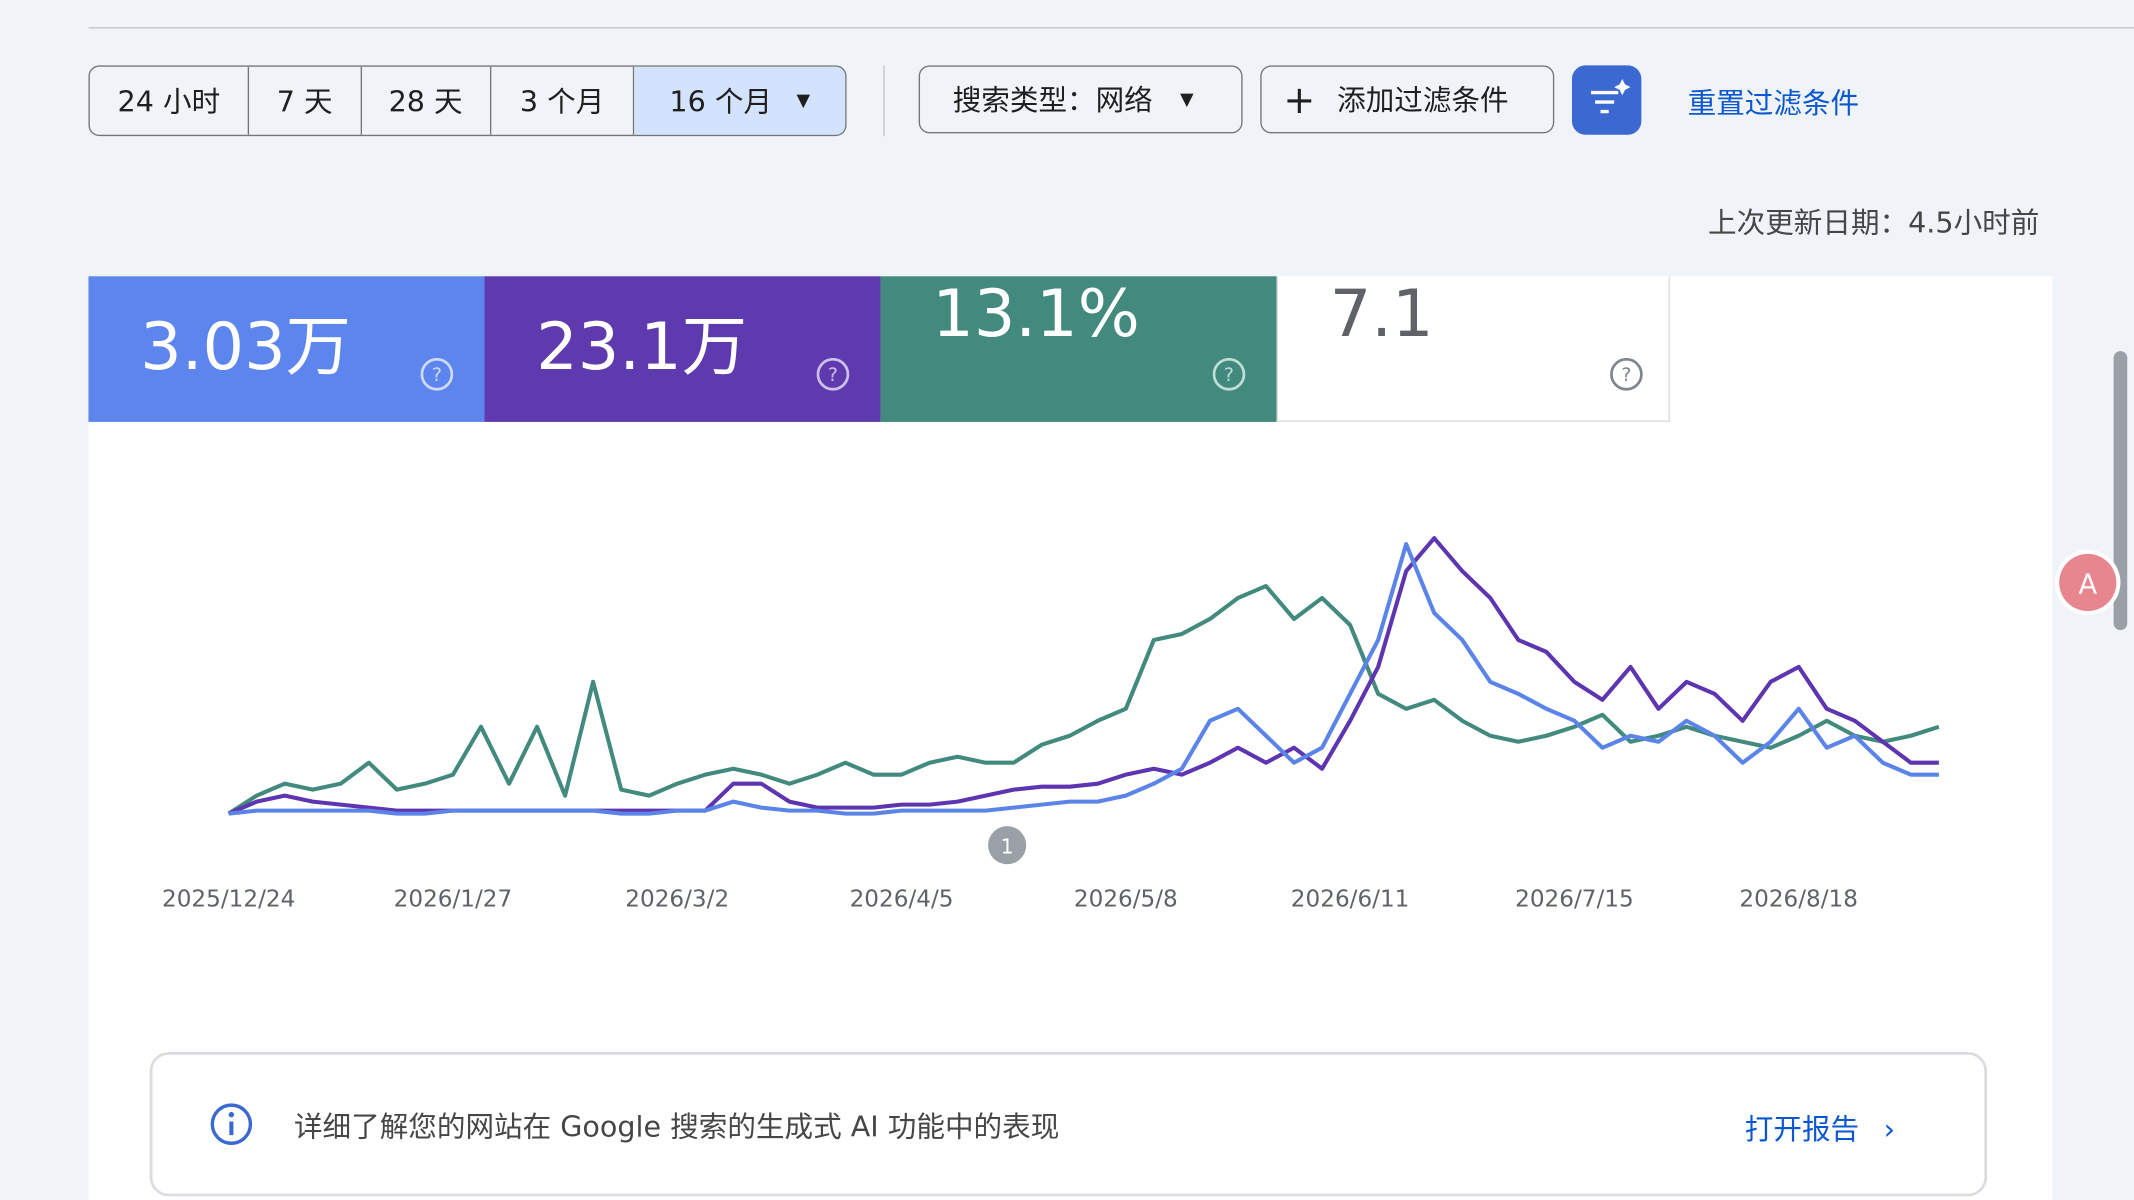  I want to click on annotation-marker, so click(1007, 845).